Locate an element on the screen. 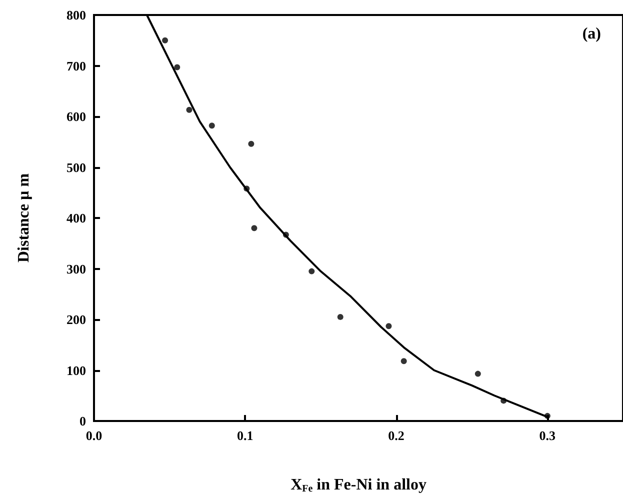  y-tick-label: 0 is located at coordinates (83, 421).